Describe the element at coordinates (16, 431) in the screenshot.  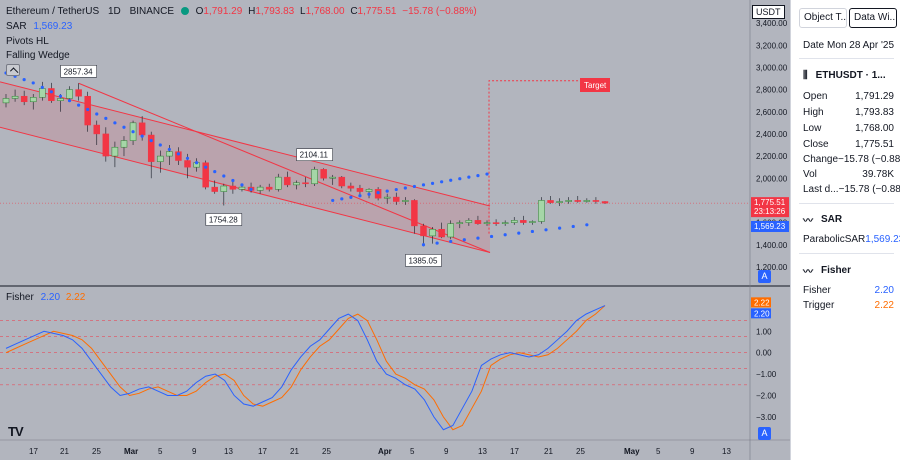
I see `tradingview-logo: TV` at that location.